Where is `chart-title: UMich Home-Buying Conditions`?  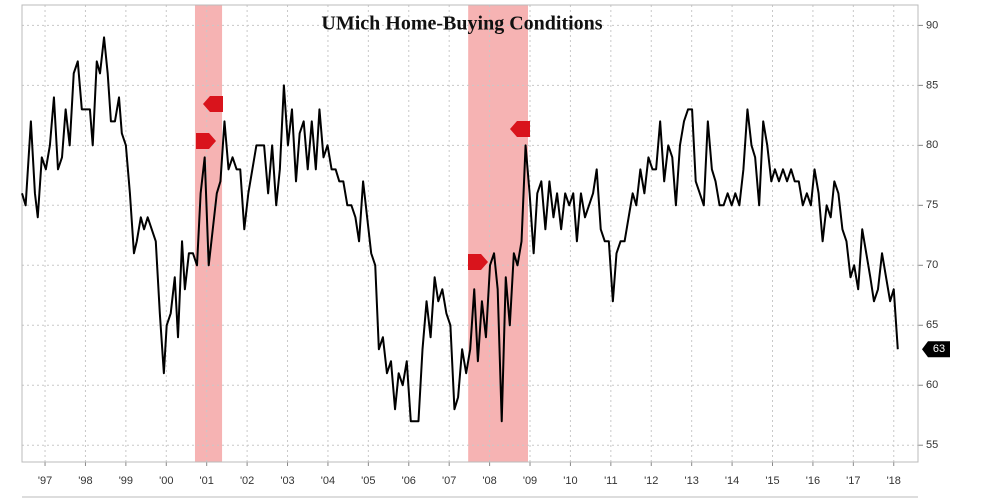 chart-title: UMich Home-Buying Conditions is located at coordinates (461, 24).